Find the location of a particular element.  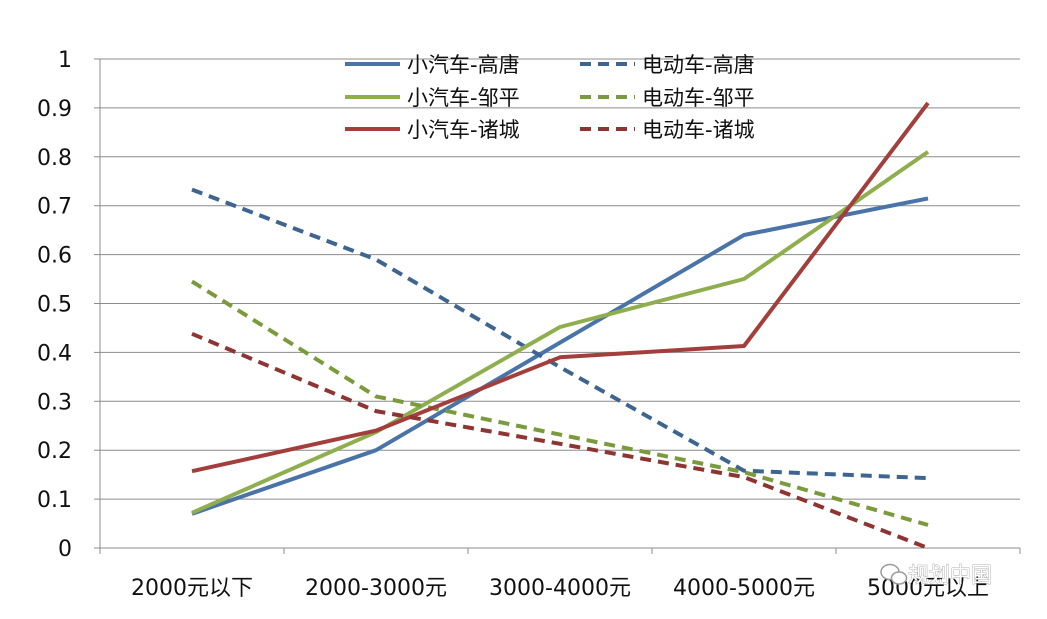

y-tick-label: 0.5 is located at coordinates (54, 305).